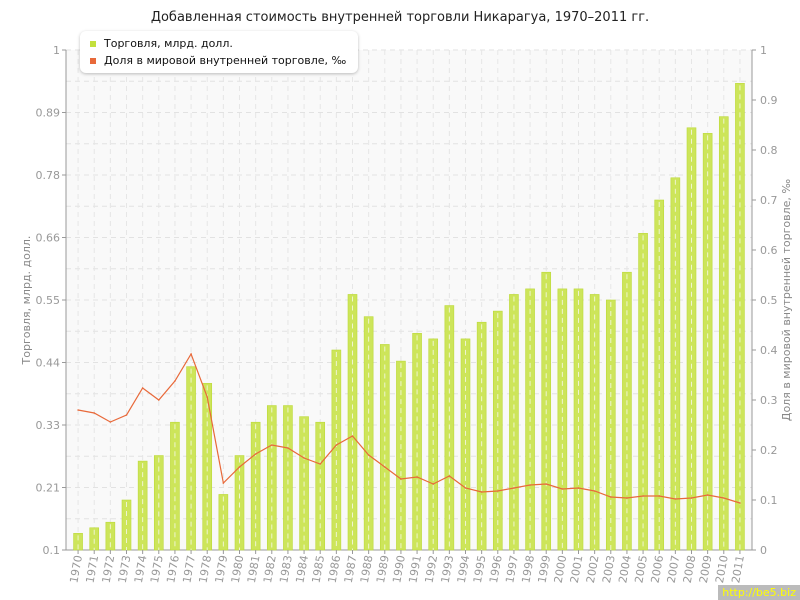  I want to click on share-point-1980, so click(239, 467).